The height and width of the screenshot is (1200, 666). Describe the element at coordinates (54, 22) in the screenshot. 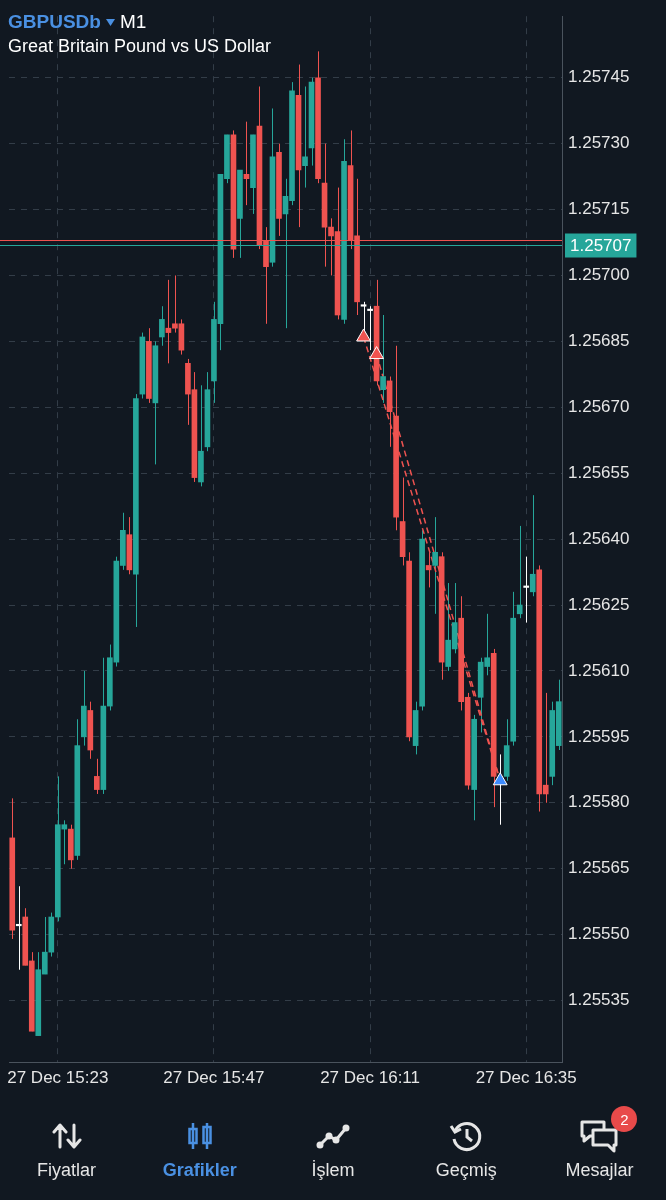

I see `chart-title: GBPUSDb` at that location.